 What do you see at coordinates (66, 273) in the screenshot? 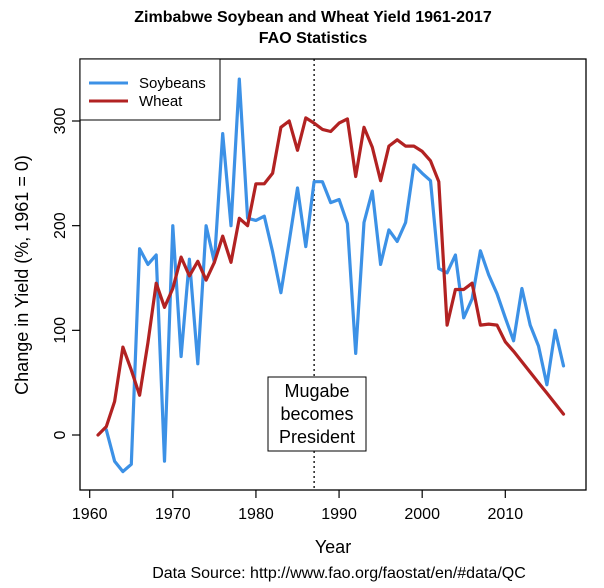
I see `y-axis: 0 100 200 300` at bounding box center [66, 273].